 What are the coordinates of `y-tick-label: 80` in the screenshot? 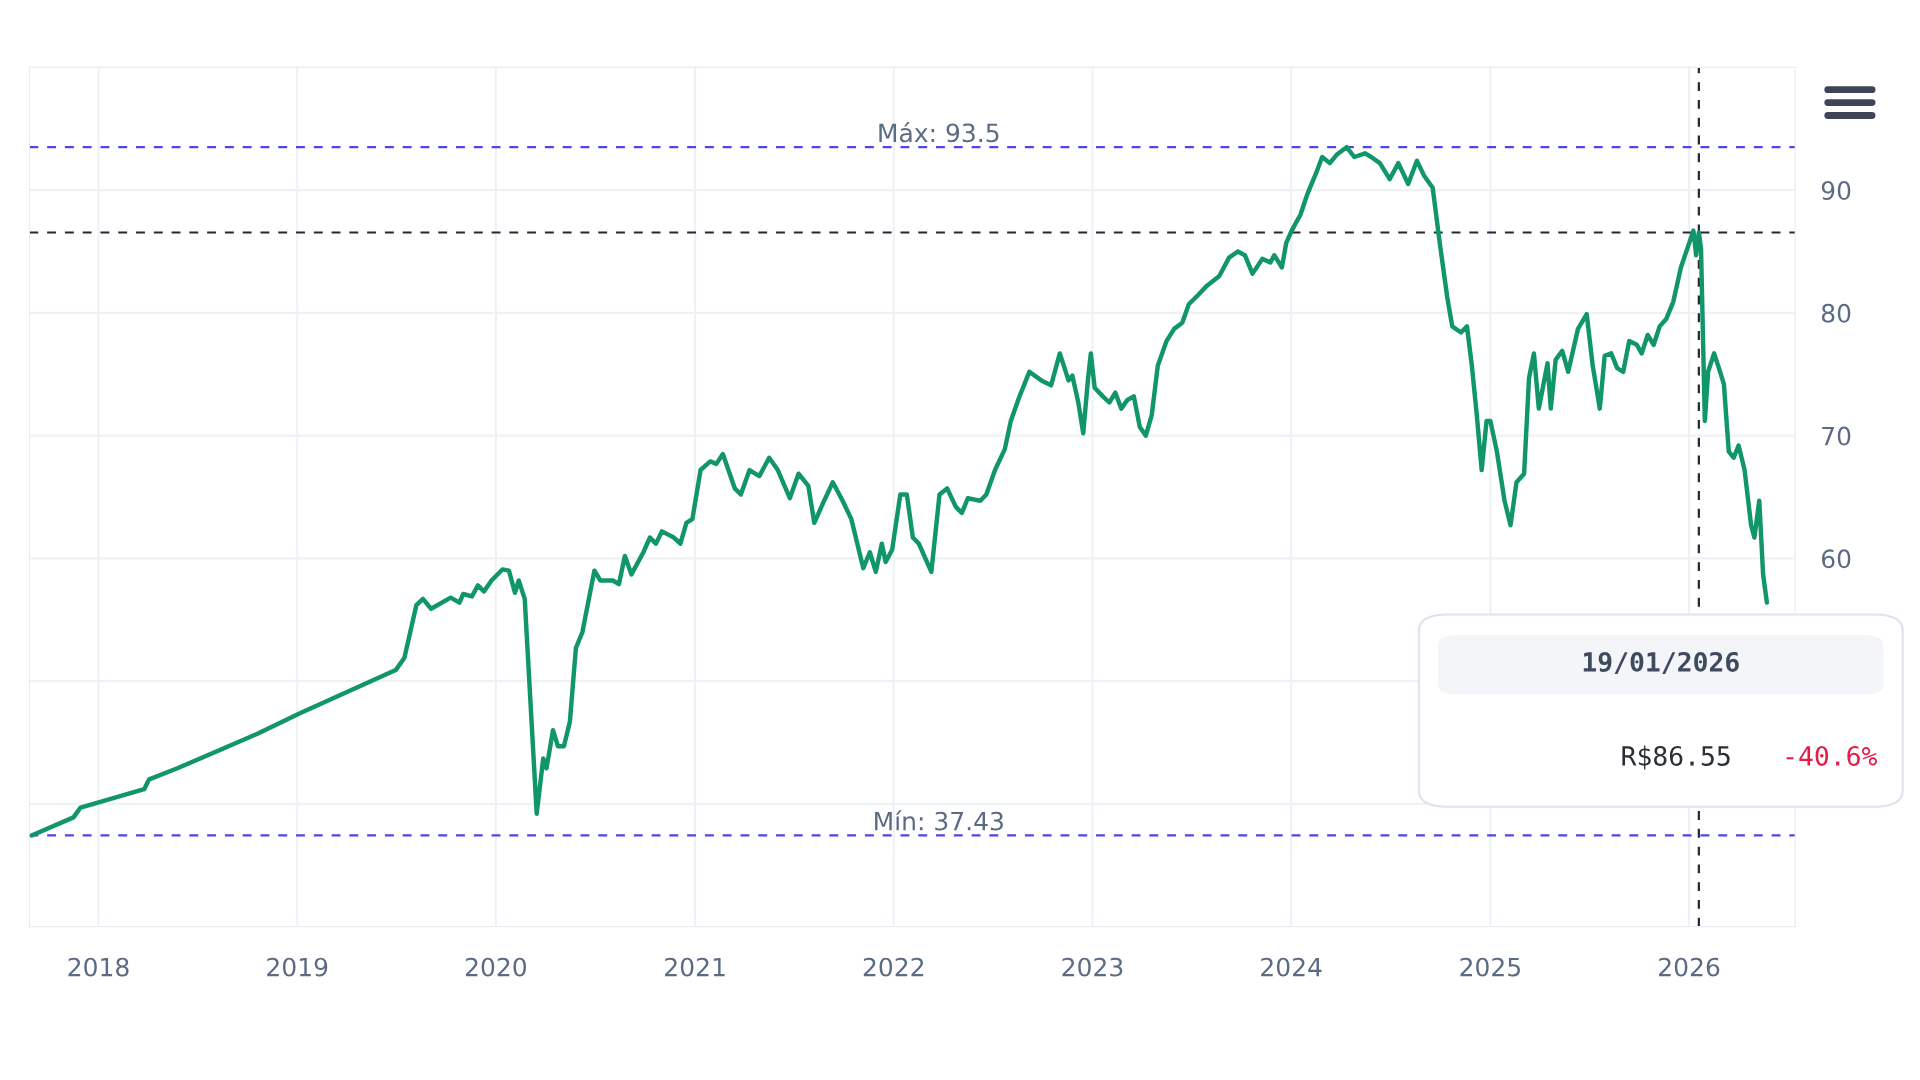 It's located at (1836, 313).